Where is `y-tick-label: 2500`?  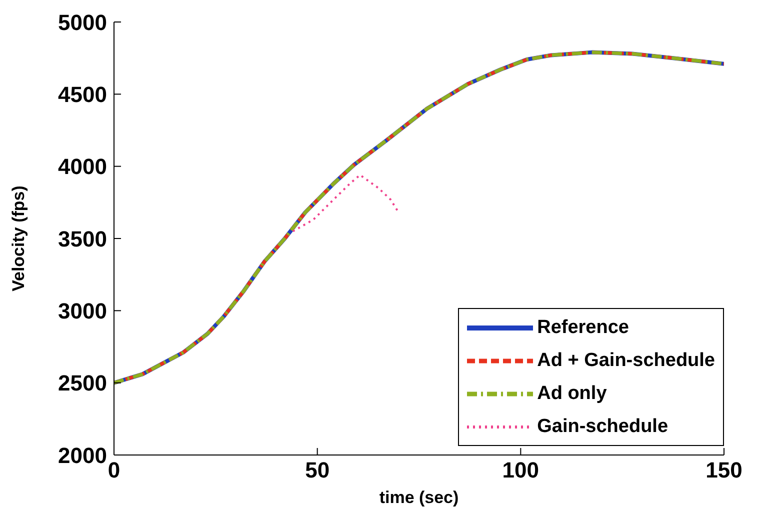 y-tick-label: 2500 is located at coordinates (82, 383).